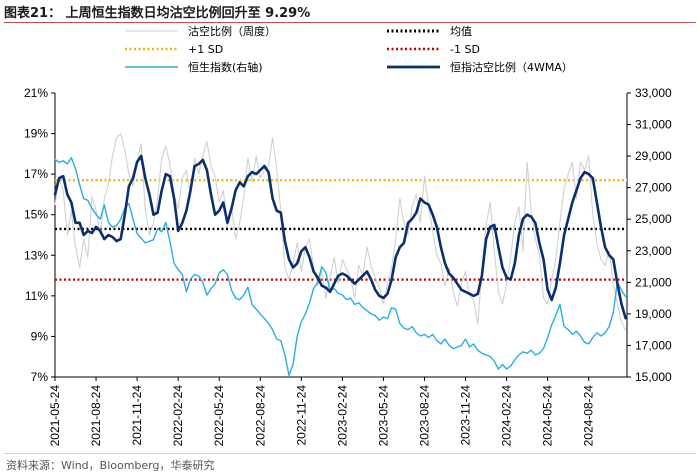 The height and width of the screenshot is (476, 700). I want to click on legend-label-plus-sd: +1 SD, so click(205, 49).